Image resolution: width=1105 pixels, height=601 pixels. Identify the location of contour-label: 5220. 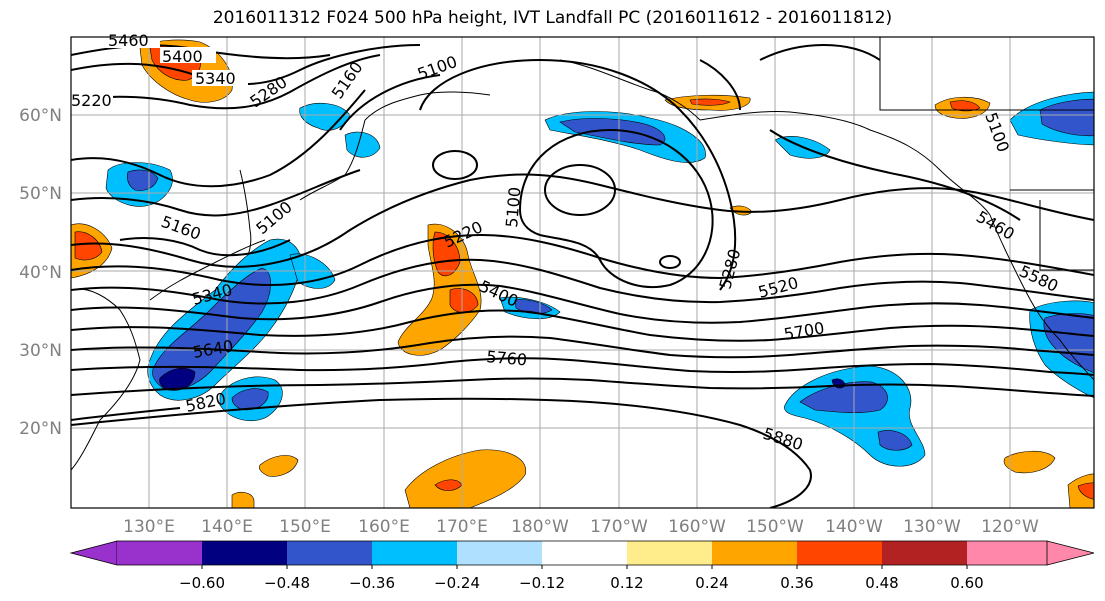
(91, 100).